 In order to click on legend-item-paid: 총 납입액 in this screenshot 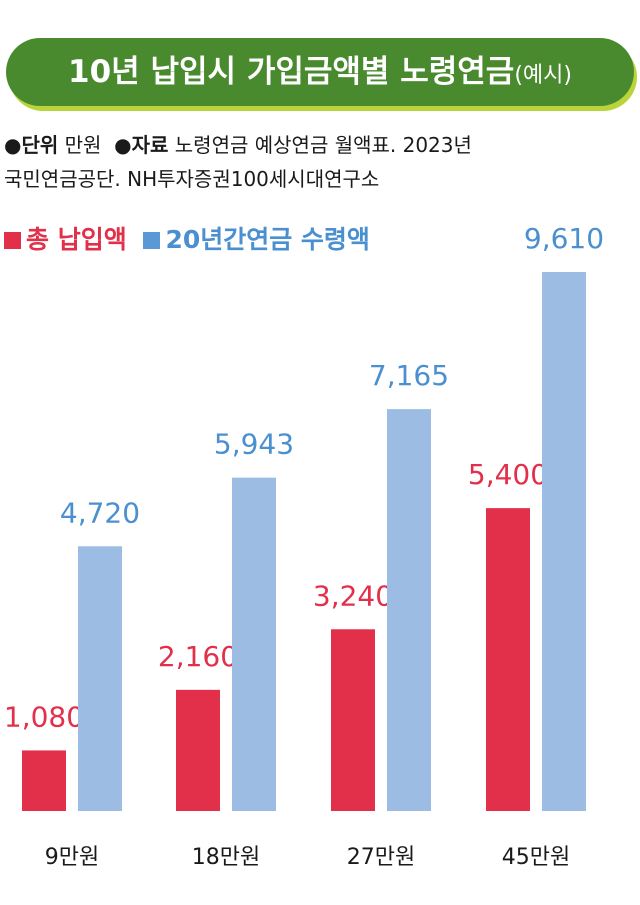, I will do `click(65, 240)`.